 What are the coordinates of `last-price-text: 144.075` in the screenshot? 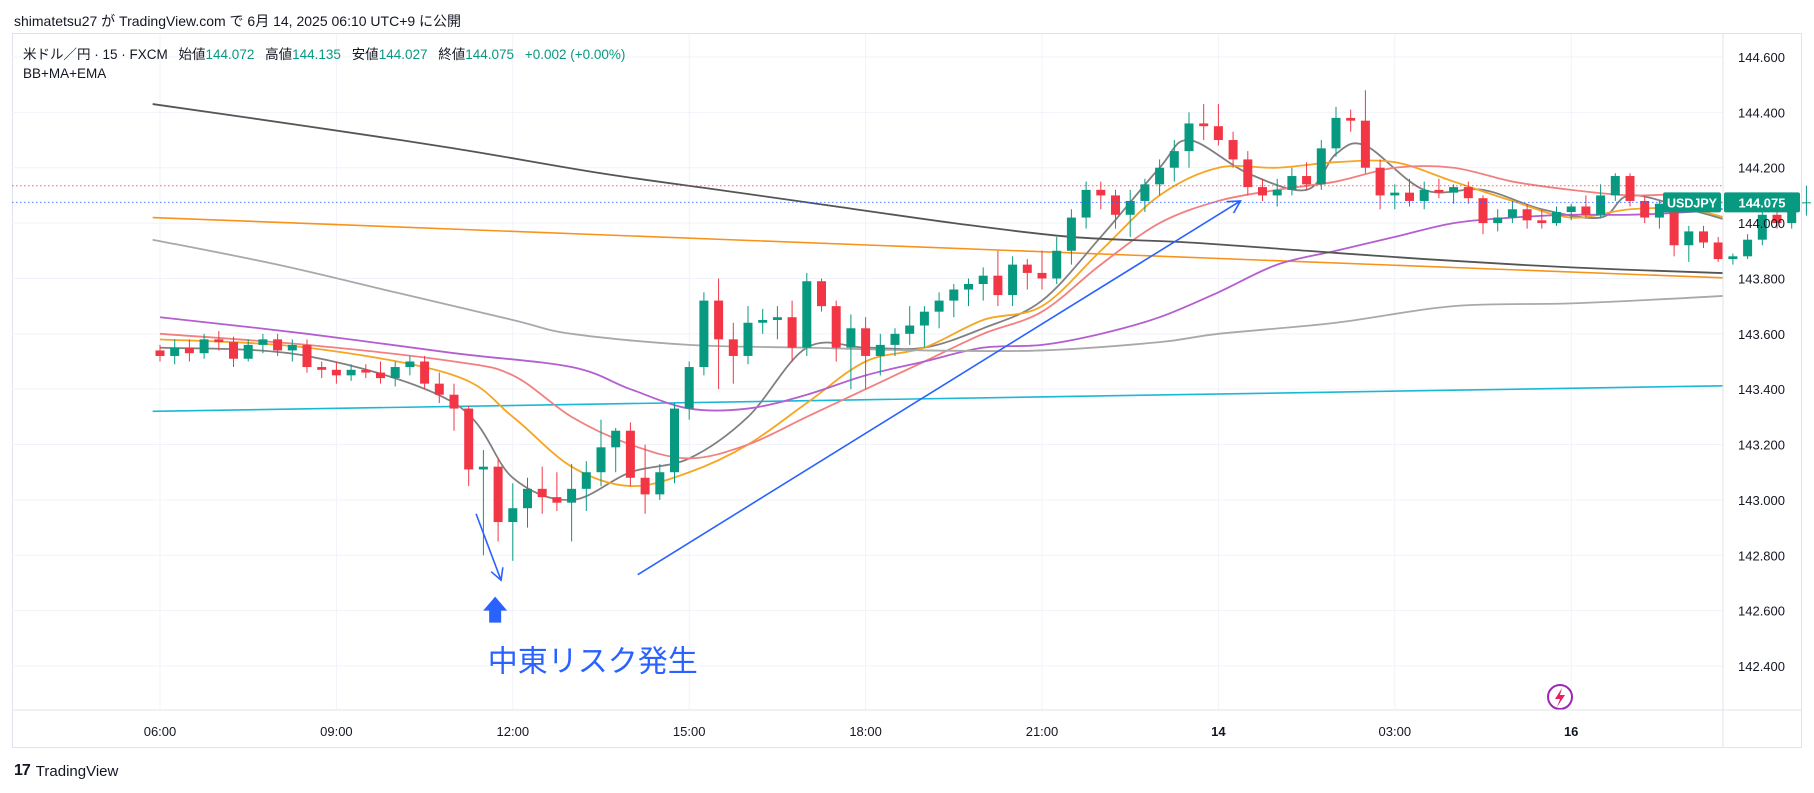 It's located at (1762, 202).